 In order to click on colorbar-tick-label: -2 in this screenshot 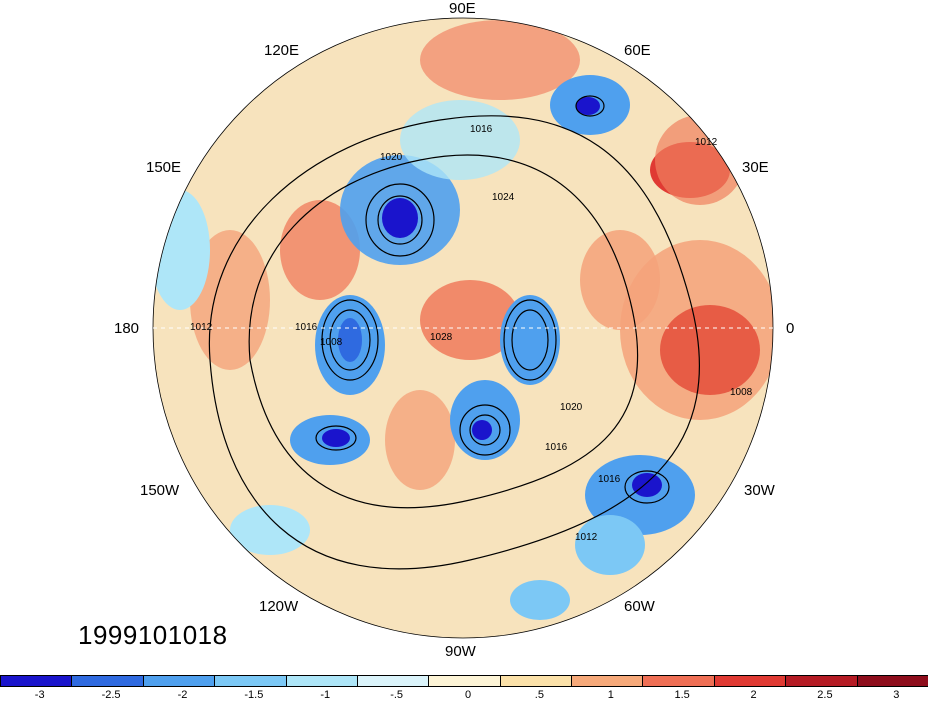, I will do `click(182, 695)`.